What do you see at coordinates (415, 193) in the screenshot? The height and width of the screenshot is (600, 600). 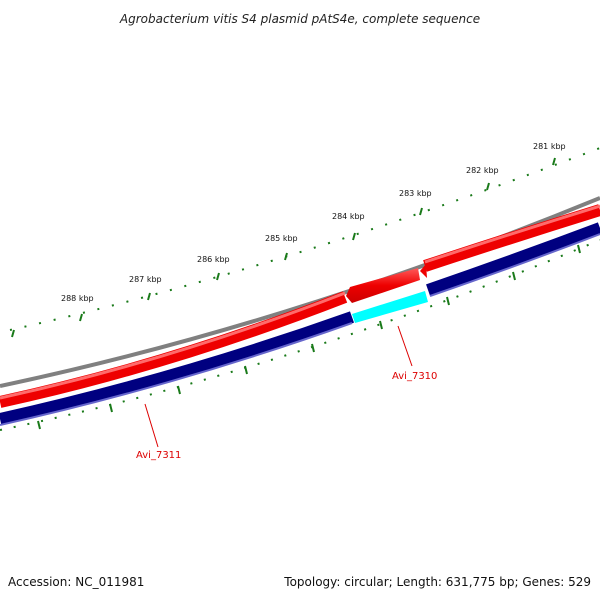 I see `scale-label-283: 283 kbp` at bounding box center [415, 193].